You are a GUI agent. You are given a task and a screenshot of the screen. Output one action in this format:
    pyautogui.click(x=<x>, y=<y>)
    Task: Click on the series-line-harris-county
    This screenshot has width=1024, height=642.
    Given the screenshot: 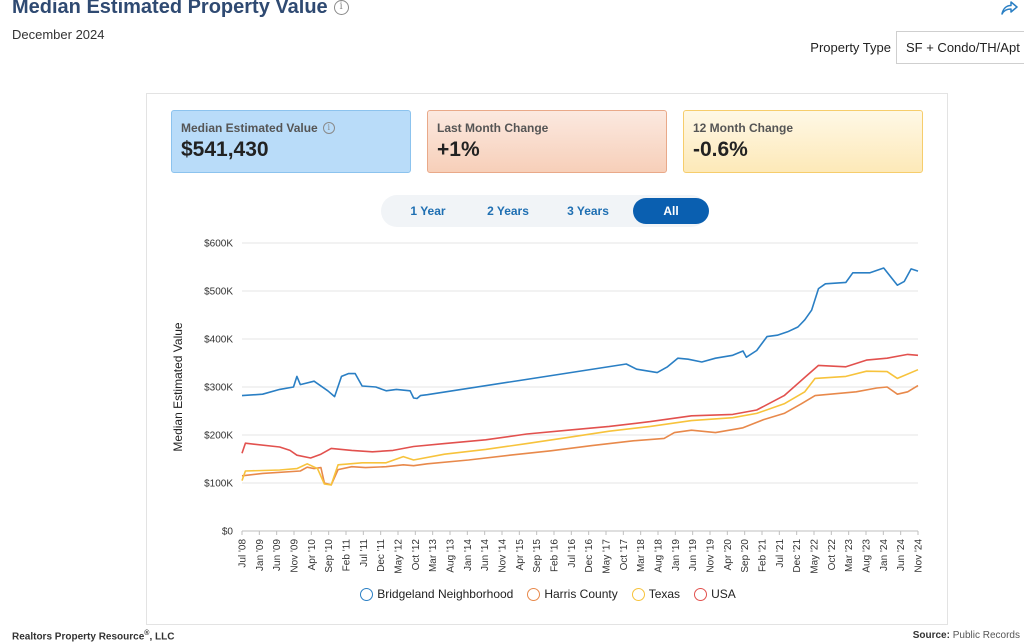 What is the action you would take?
    pyautogui.click(x=580, y=435)
    